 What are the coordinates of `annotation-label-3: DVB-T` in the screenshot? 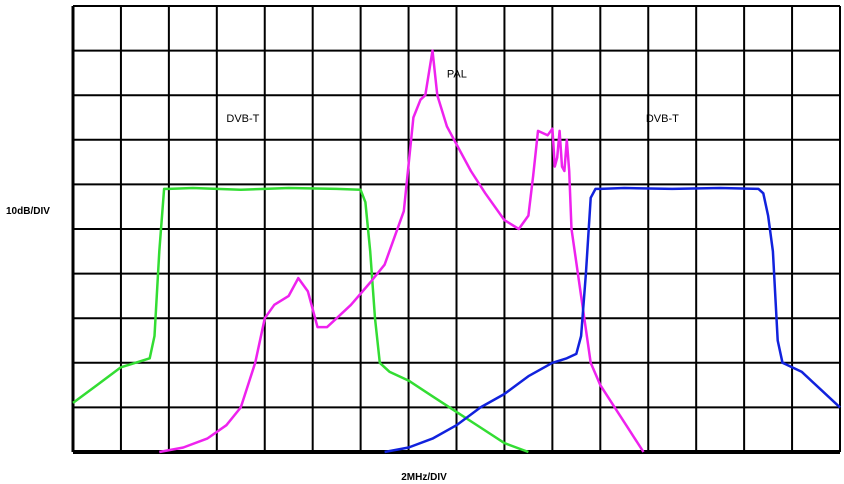 It's located at (662, 119).